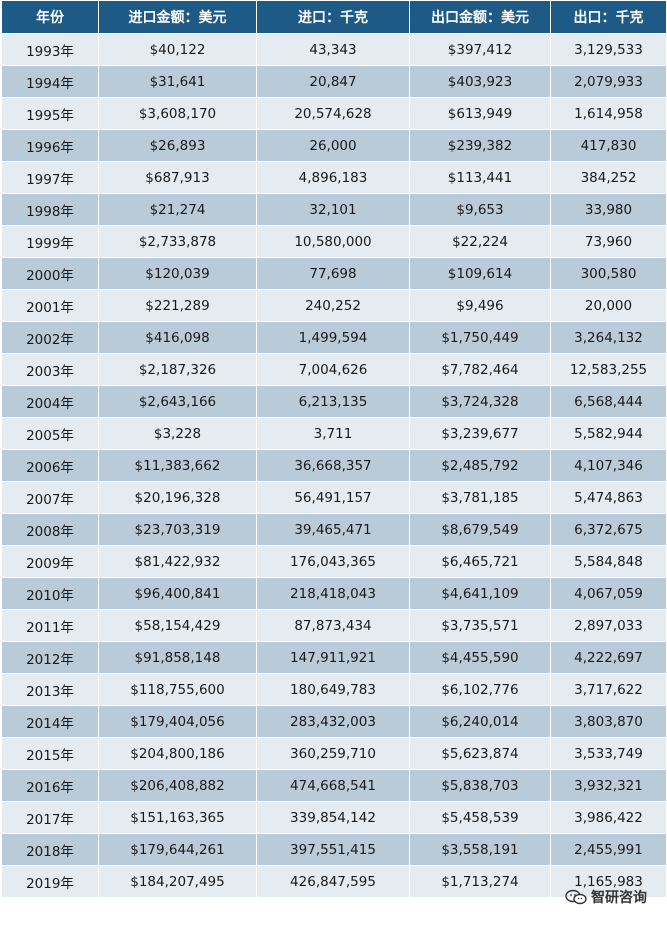 This screenshot has height=925, width=667. I want to click on cell-year: 2007年, so click(50, 497).